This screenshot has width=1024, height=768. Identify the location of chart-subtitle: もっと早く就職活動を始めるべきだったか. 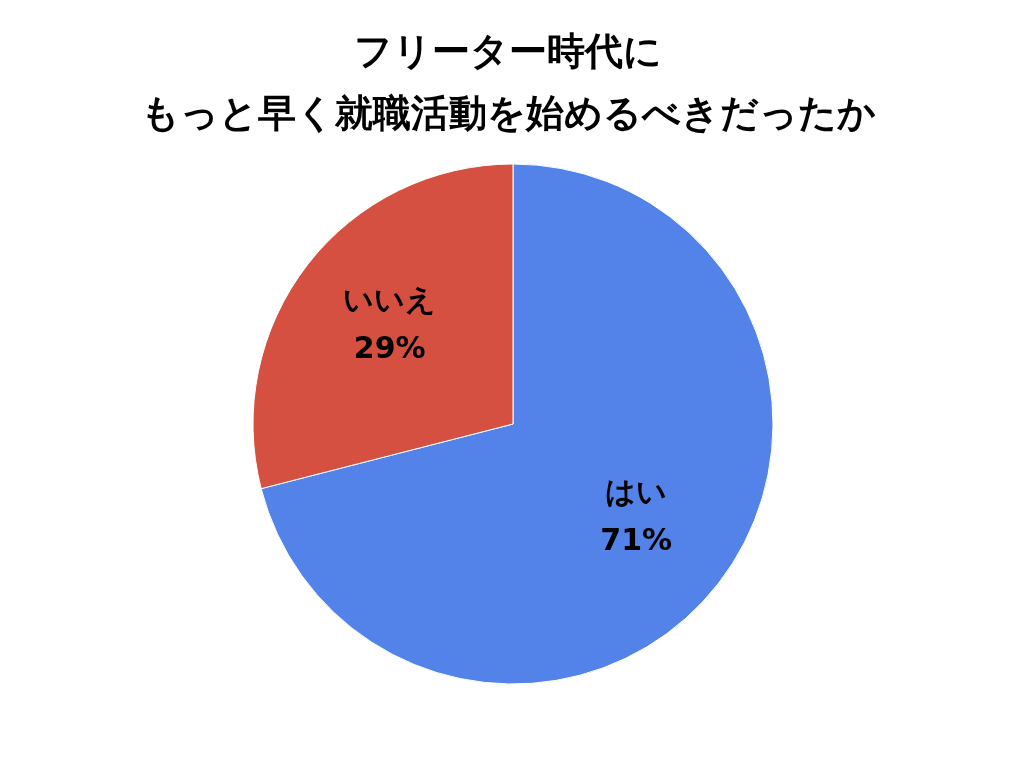
(508, 113).